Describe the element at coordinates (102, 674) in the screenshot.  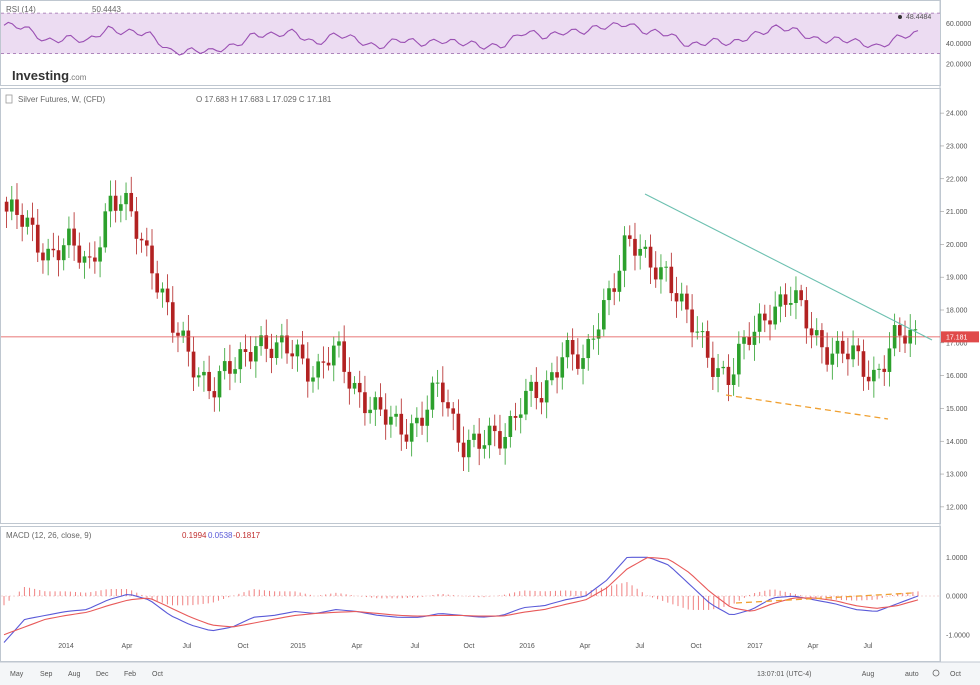
I see `timeframe-button: Dec` at that location.